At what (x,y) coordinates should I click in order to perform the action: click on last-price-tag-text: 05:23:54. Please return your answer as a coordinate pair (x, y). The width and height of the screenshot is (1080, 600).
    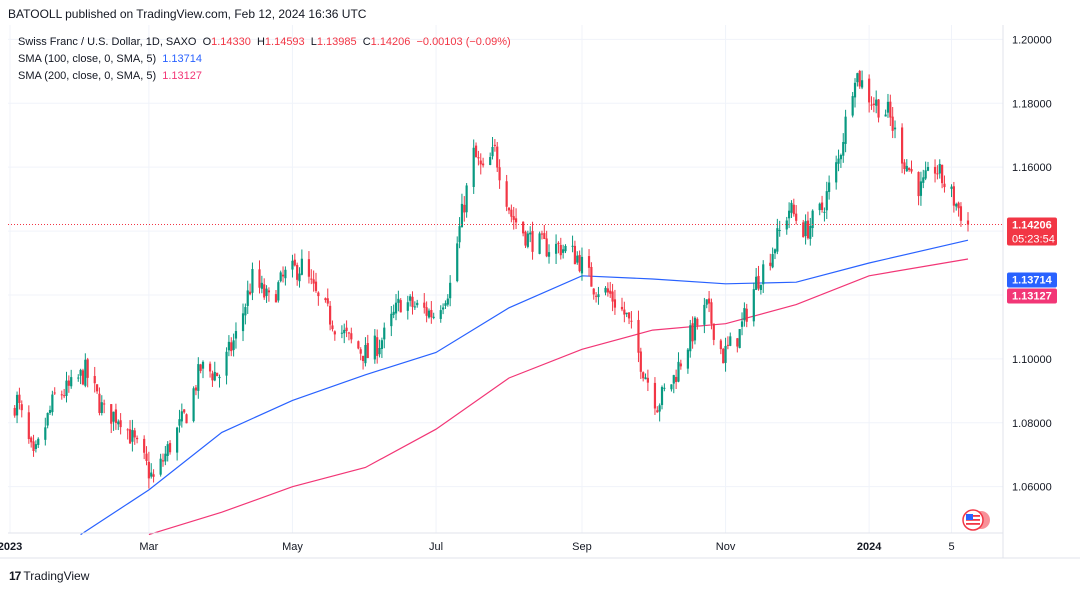
    Looking at the image, I should click on (1033, 239).